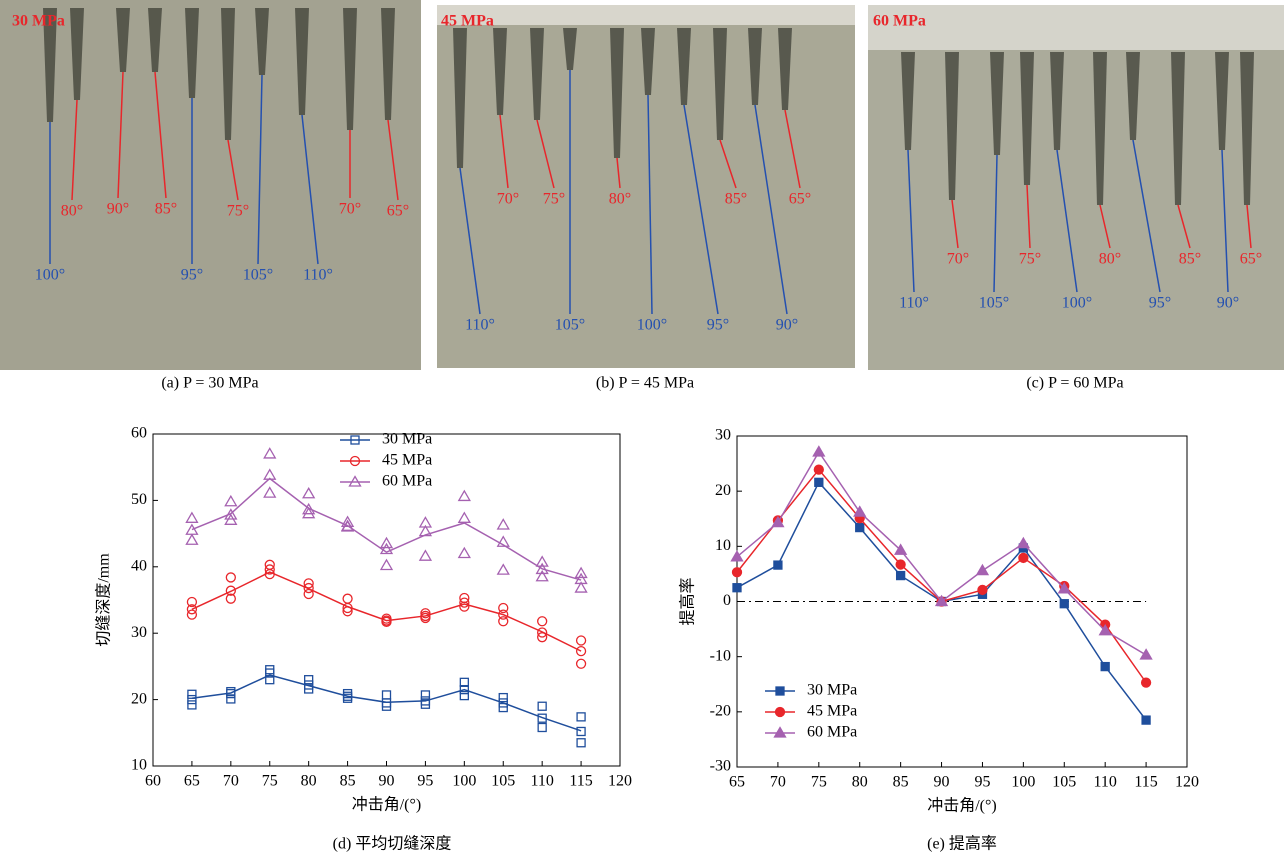  What do you see at coordinates (727, 600) in the screenshot?
I see `y-tick-label: 0` at bounding box center [727, 600].